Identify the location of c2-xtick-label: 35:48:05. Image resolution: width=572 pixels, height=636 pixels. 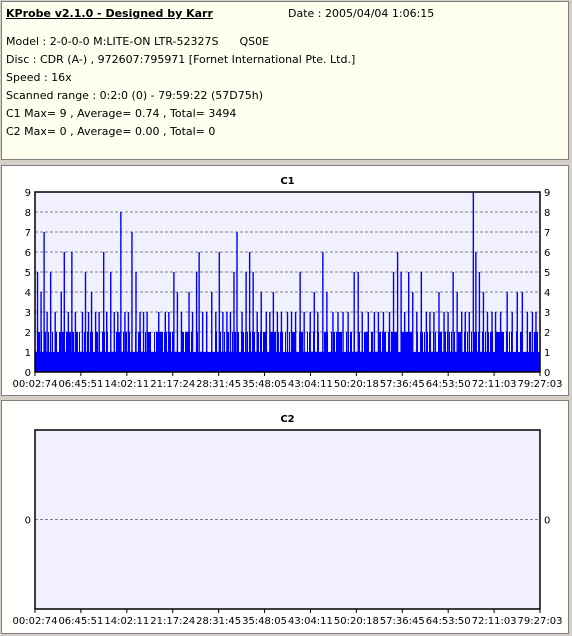
(264, 621).